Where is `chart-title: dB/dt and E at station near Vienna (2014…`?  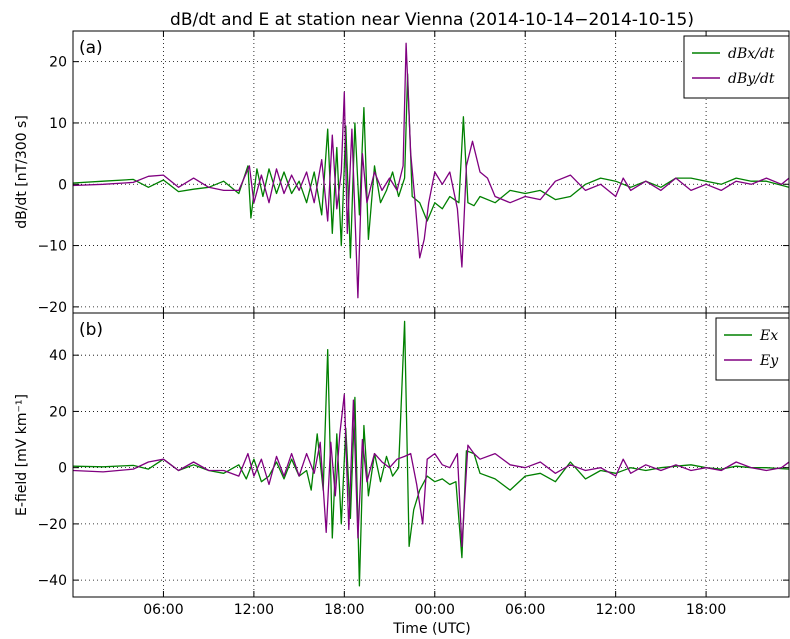 chart-title: dB/dt and E at station near Vienna (2014… is located at coordinates (432, 20).